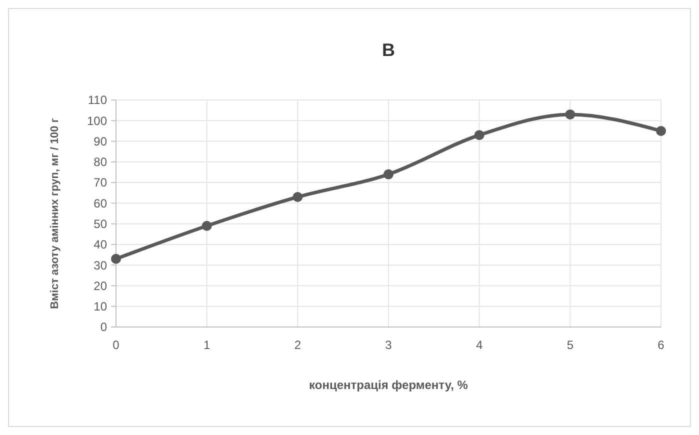  I want to click on x-tick-label: 6, so click(661, 345).